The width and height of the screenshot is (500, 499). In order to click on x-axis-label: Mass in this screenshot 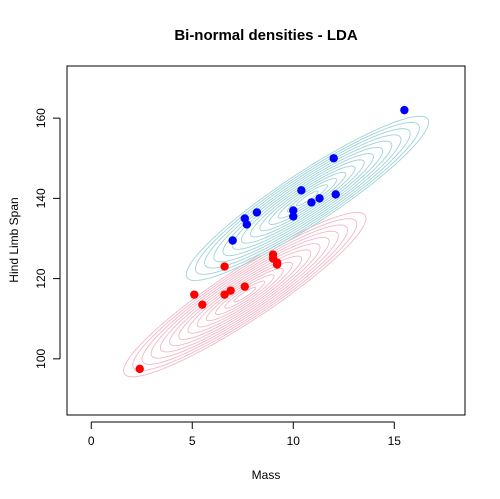, I will do `click(266, 475)`.